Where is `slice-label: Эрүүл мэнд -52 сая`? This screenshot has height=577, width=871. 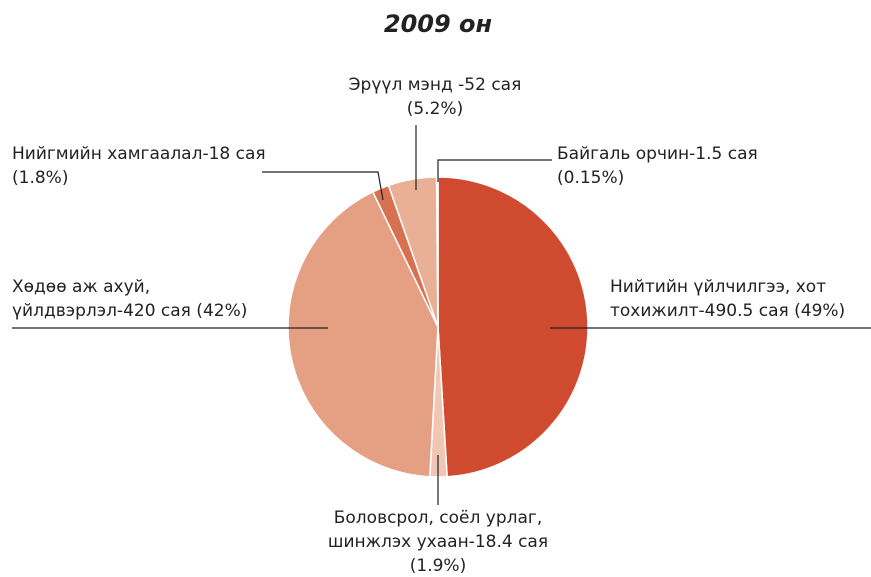 slice-label: Эрүүл мэнд -52 сая is located at coordinates (435, 85).